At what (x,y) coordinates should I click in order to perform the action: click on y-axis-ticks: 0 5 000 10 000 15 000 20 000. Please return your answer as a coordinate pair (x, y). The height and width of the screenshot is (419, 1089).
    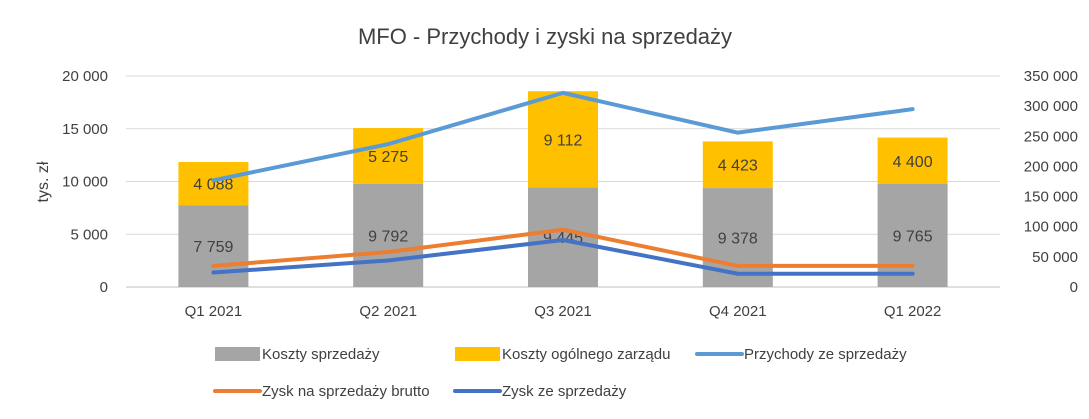
    Looking at the image, I should click on (85, 182).